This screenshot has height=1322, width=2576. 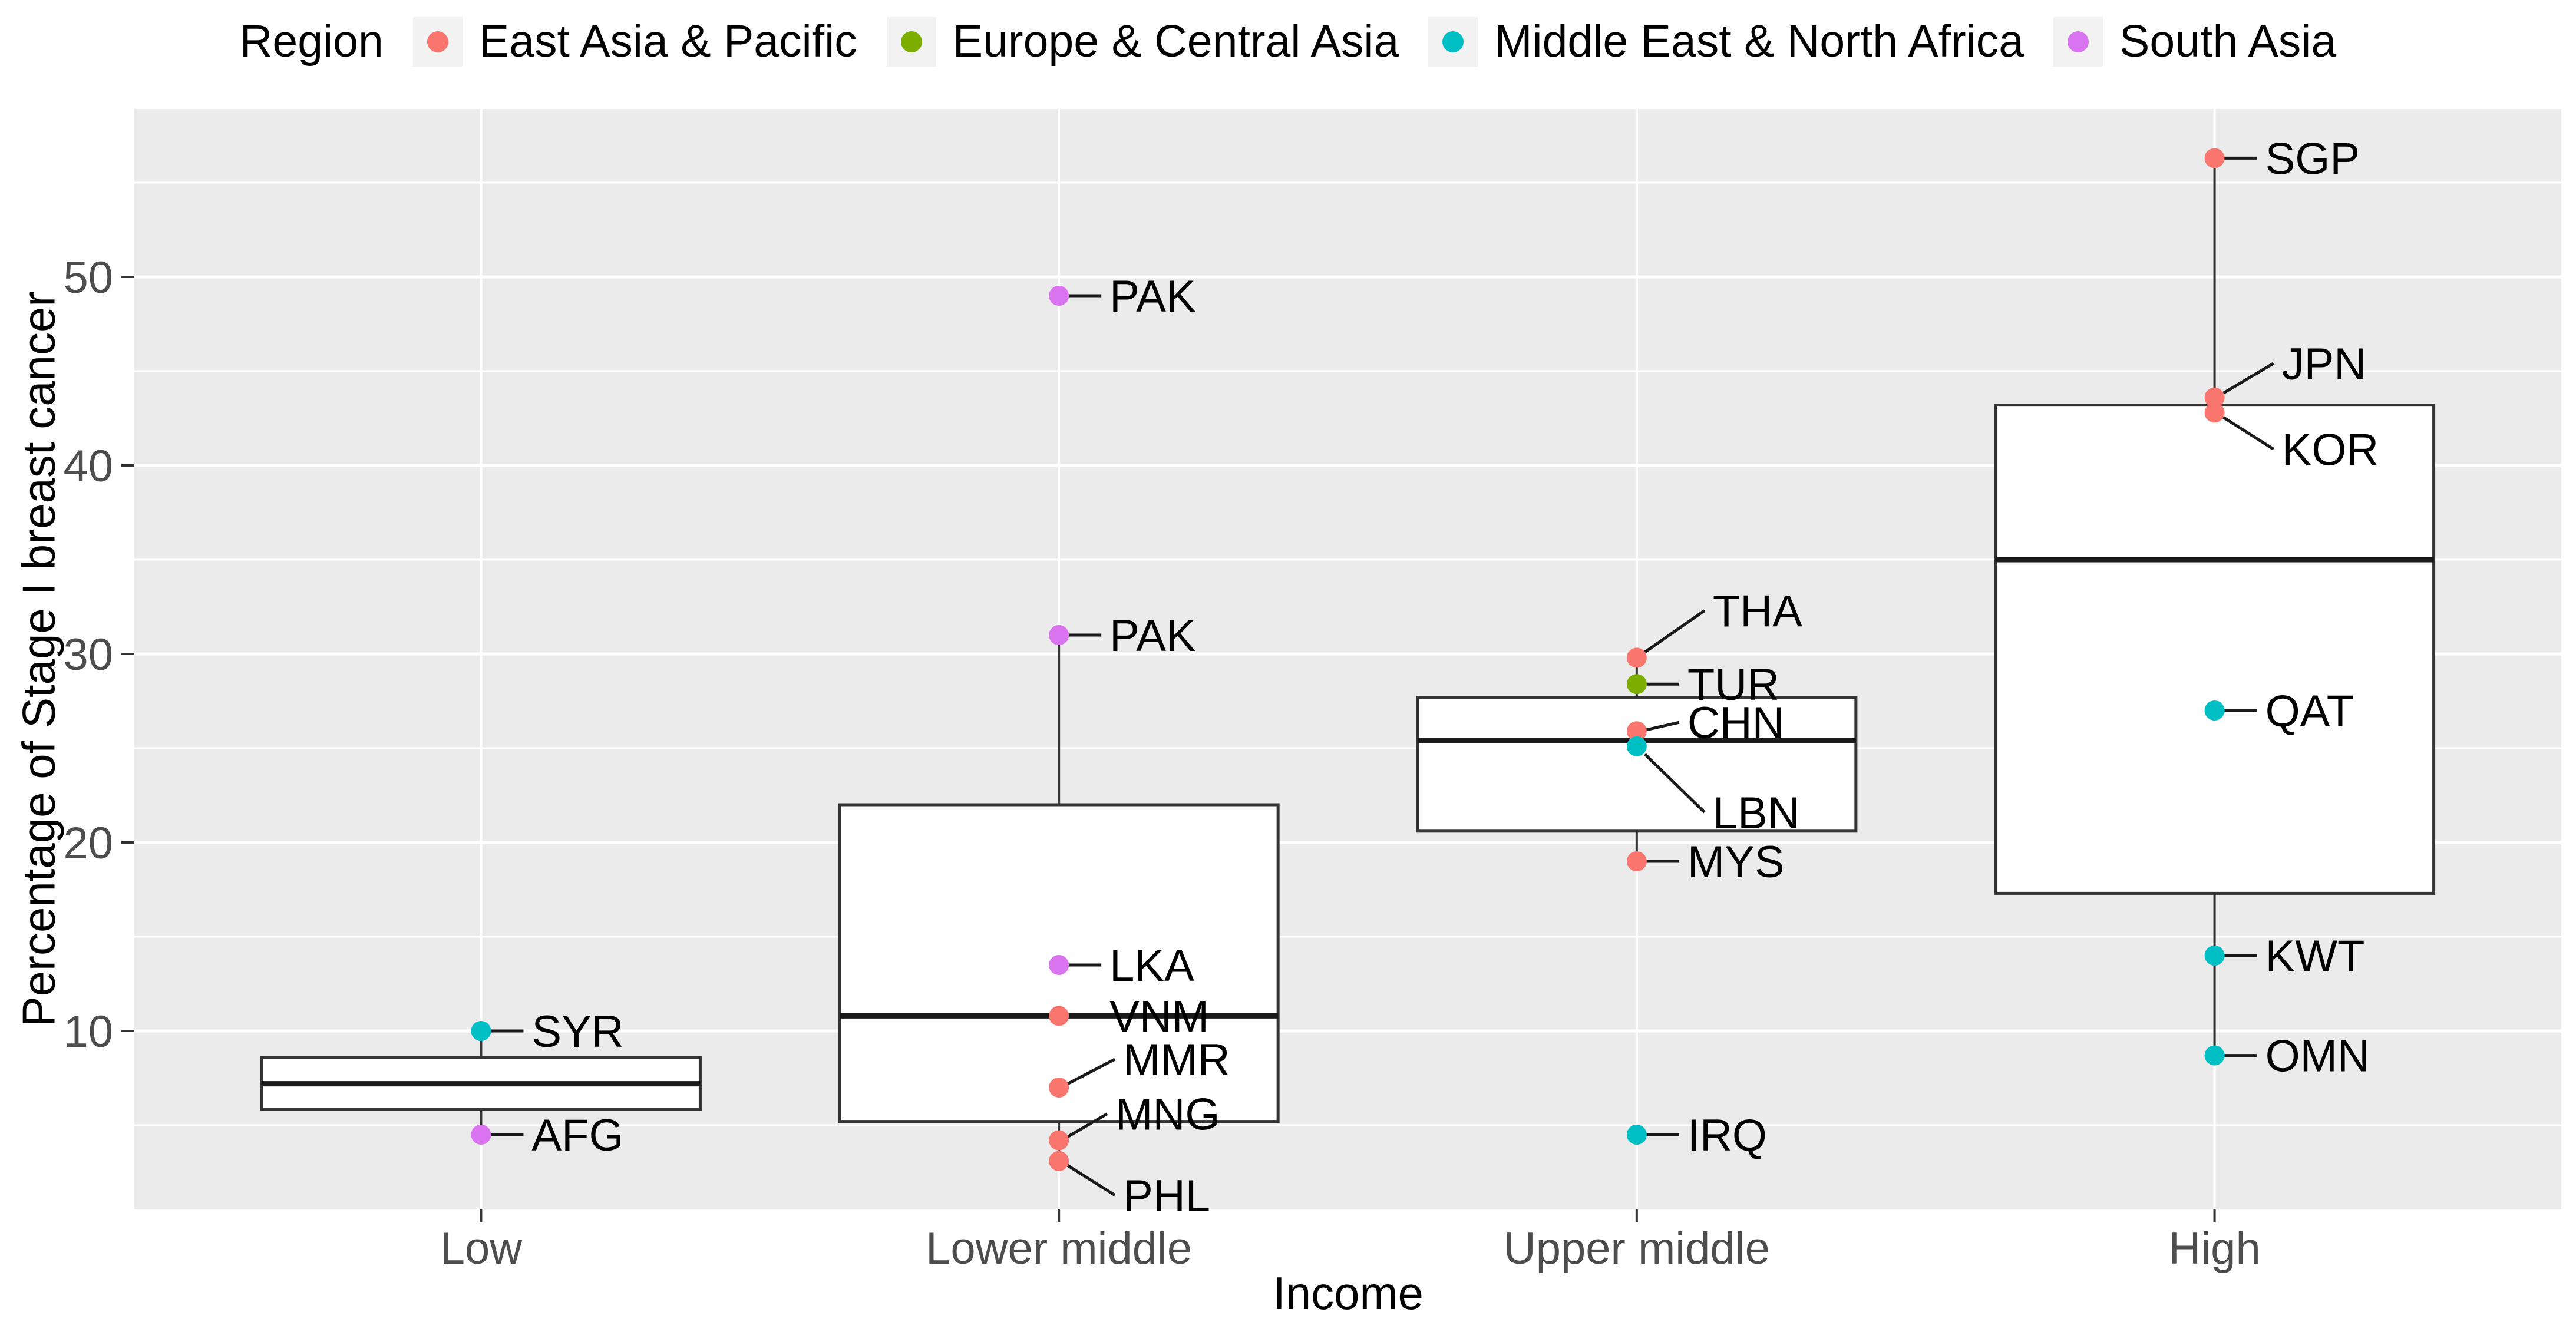 What do you see at coordinates (1733, 685) in the screenshot?
I see `point-label-TUR: TUR` at bounding box center [1733, 685].